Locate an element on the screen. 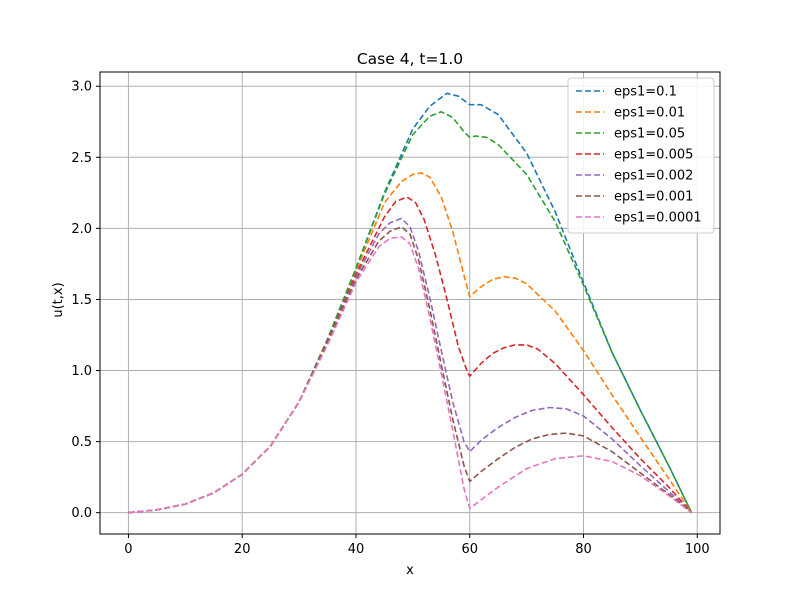 This screenshot has width=800, height=600. y-tick-label: 1.5 is located at coordinates (81, 300).